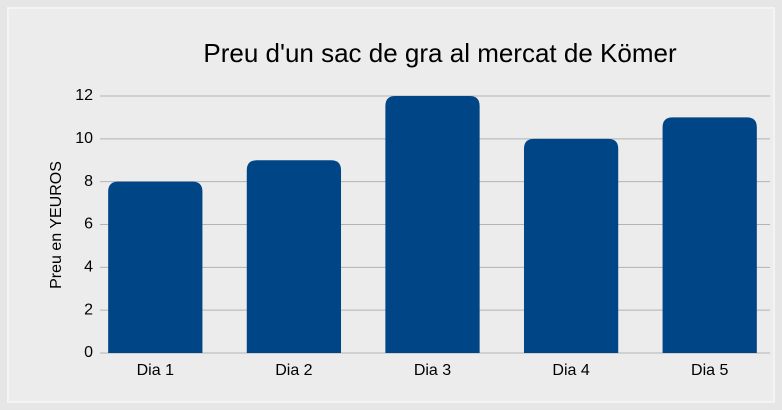  Describe the element at coordinates (88, 309) in the screenshot. I see `y-tick-label: 2` at that location.